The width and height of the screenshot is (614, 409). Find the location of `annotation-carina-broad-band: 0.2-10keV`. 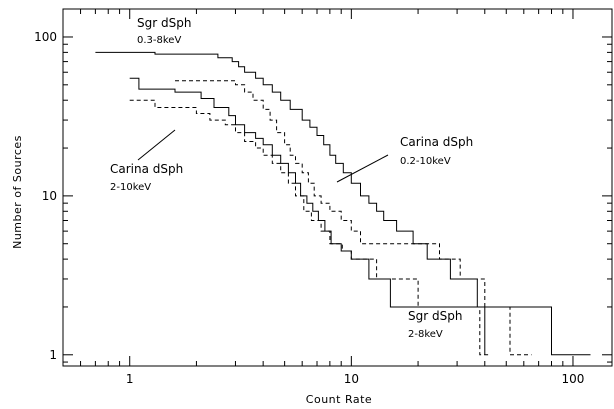

annotation-carina-broad-band: 0.2-10keV is located at coordinates (425, 161).